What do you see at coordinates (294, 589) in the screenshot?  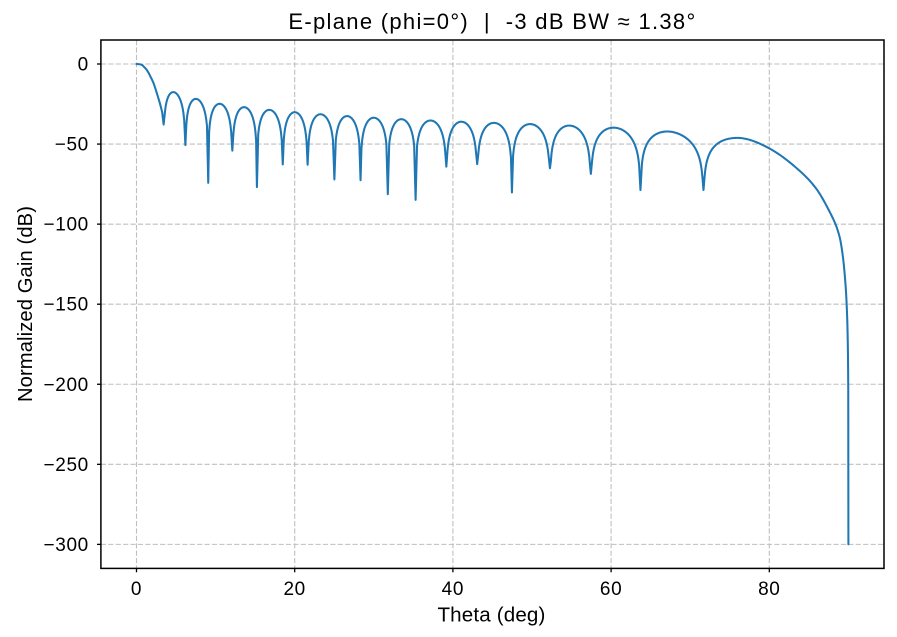 I see `svg-text: 20` at bounding box center [294, 589].